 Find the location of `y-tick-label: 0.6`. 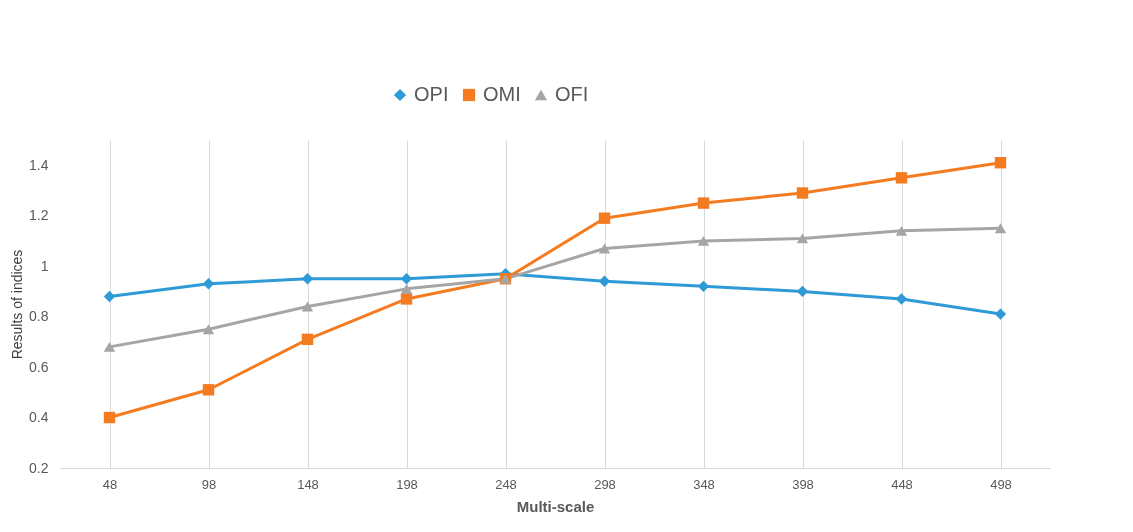

y-tick-label: 0.6 is located at coordinates (39, 366).